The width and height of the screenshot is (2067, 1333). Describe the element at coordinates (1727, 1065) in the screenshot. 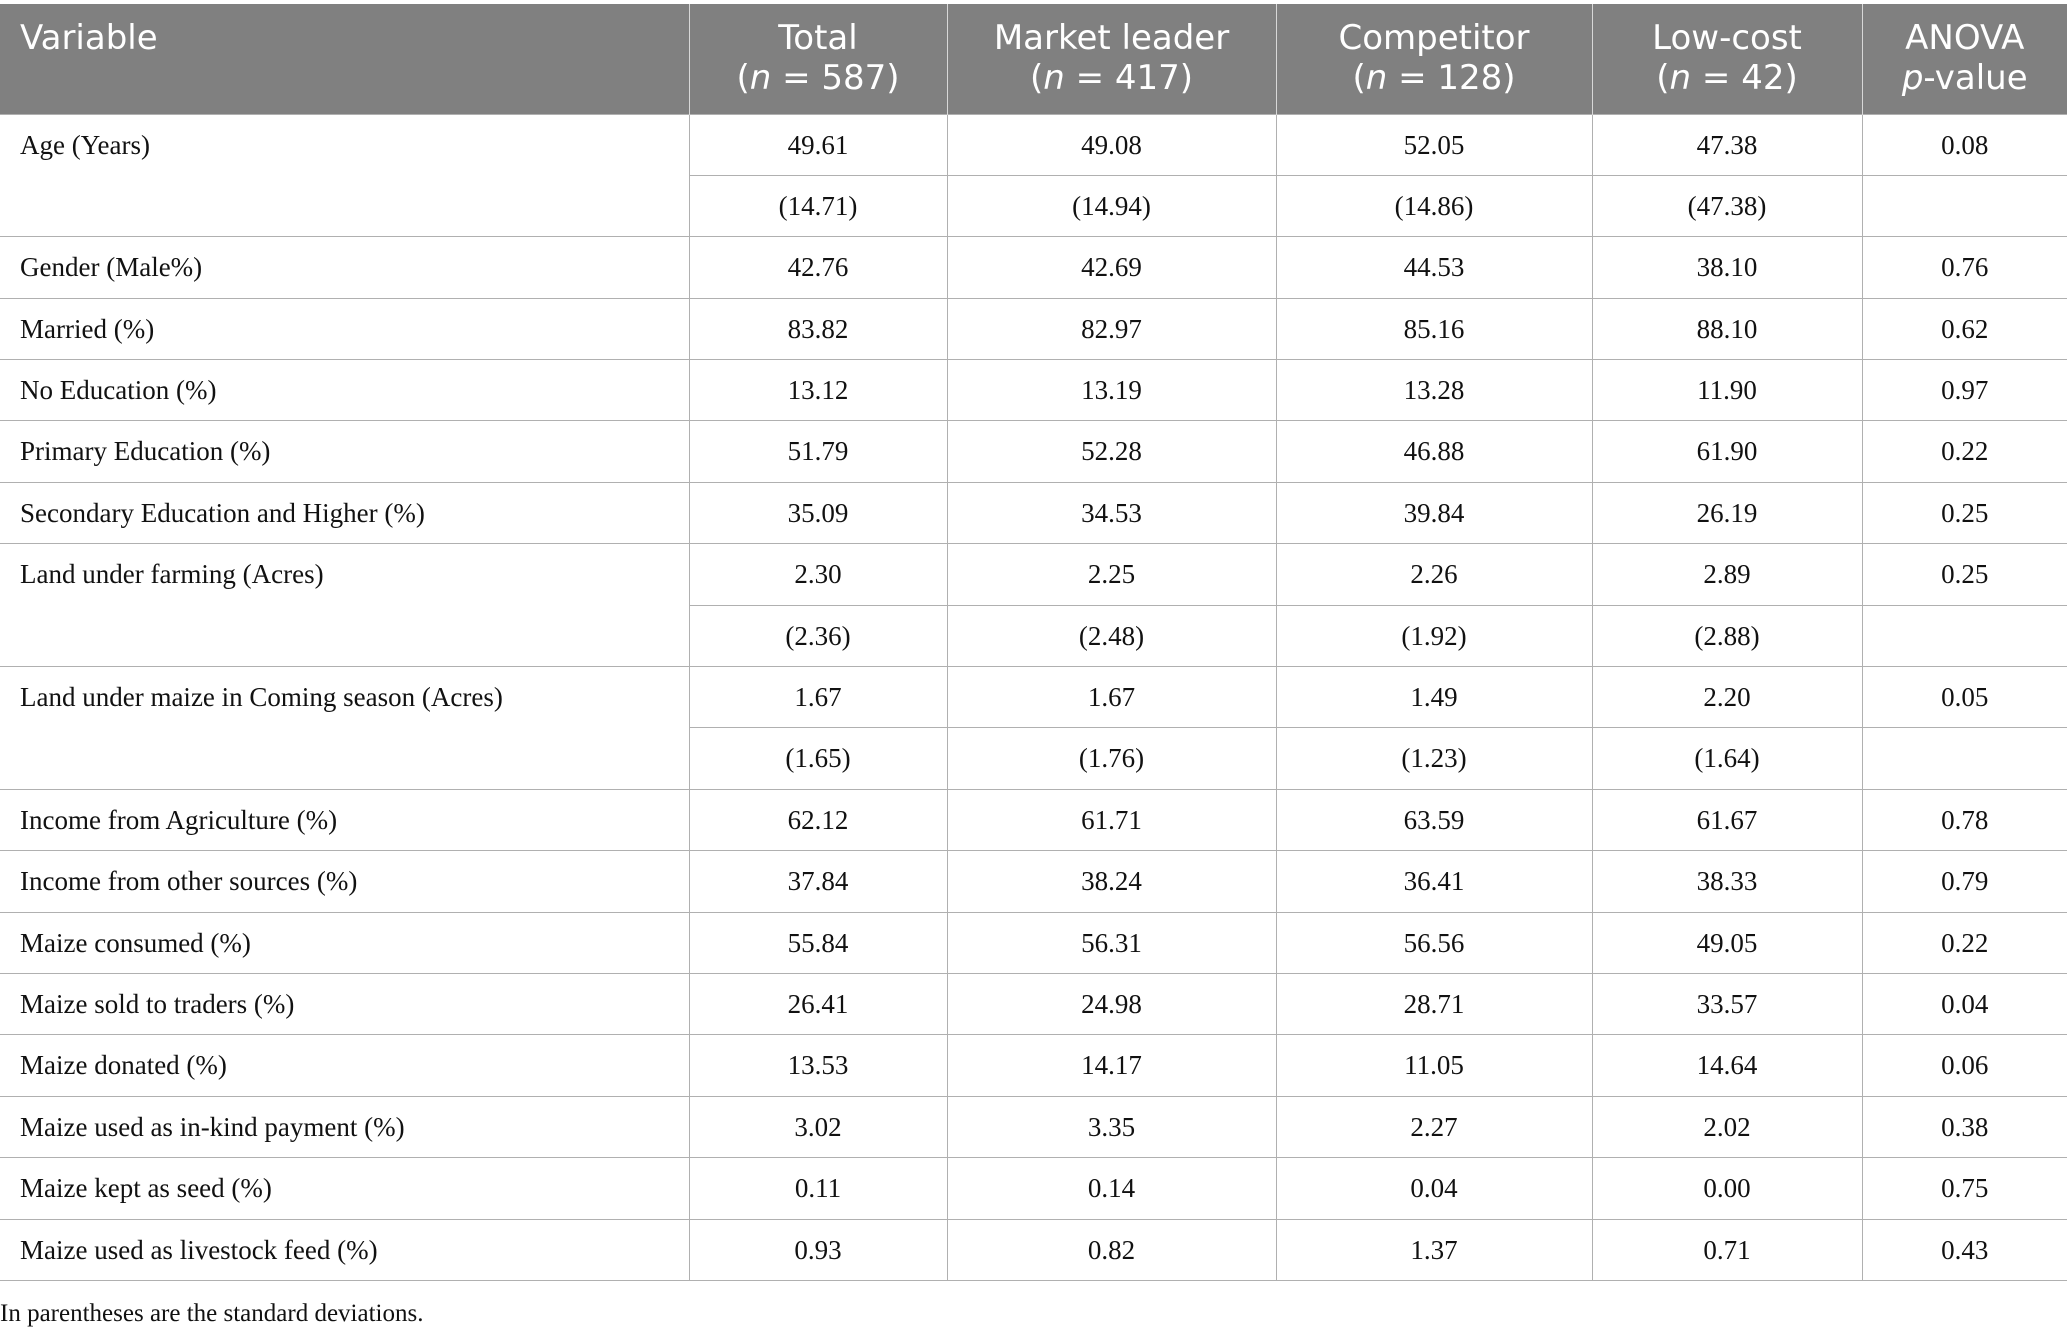

I see `cell-low-cost: 14.64` at that location.